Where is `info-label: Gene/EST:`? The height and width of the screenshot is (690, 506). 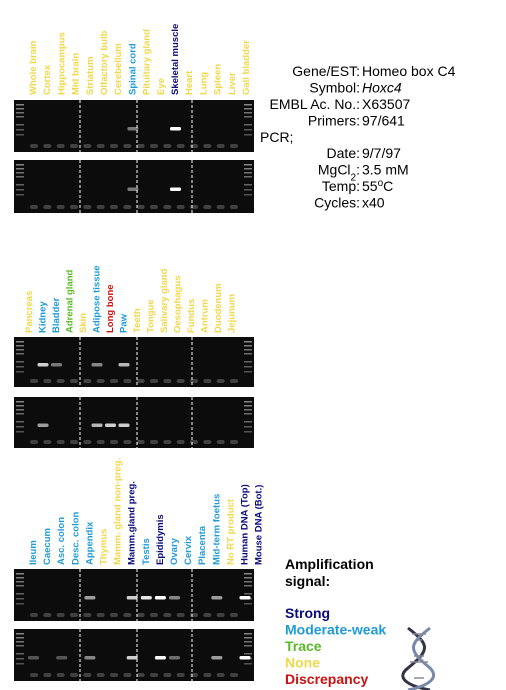 info-label: Gene/EST: is located at coordinates (326, 71).